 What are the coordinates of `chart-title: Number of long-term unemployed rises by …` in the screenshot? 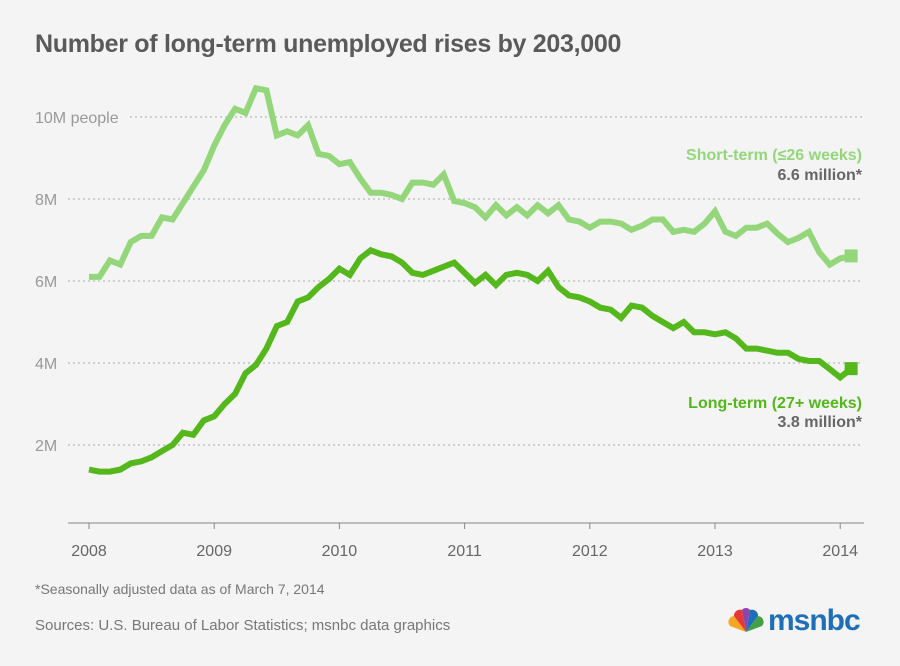 It's located at (328, 44).